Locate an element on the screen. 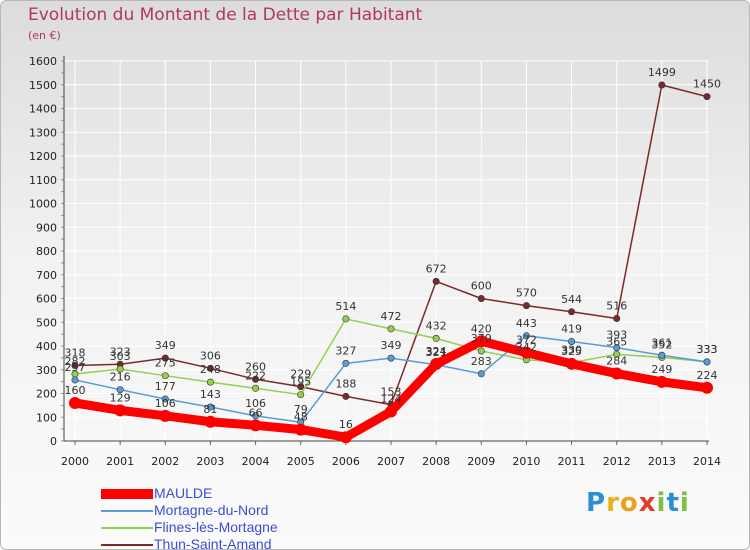  data-label: 321 is located at coordinates (436, 352).